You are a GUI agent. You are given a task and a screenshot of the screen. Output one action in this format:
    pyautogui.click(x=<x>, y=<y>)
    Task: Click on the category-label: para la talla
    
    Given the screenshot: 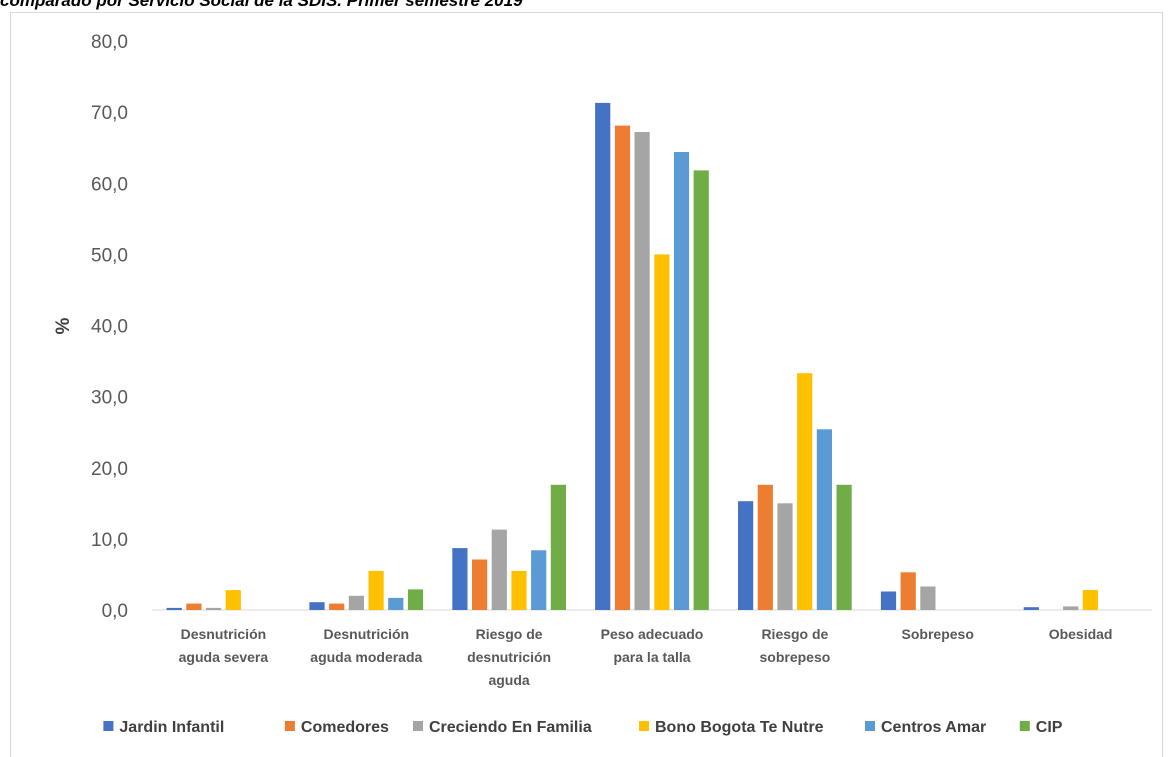 What is the action you would take?
    pyautogui.click(x=651, y=657)
    